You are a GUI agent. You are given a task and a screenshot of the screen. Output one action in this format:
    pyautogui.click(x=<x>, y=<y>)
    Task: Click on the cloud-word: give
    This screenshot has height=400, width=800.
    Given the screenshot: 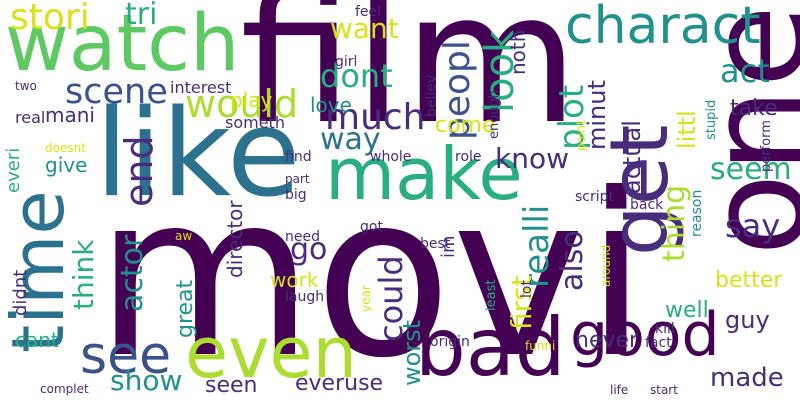 What is the action you would take?
    pyautogui.click(x=66, y=165)
    